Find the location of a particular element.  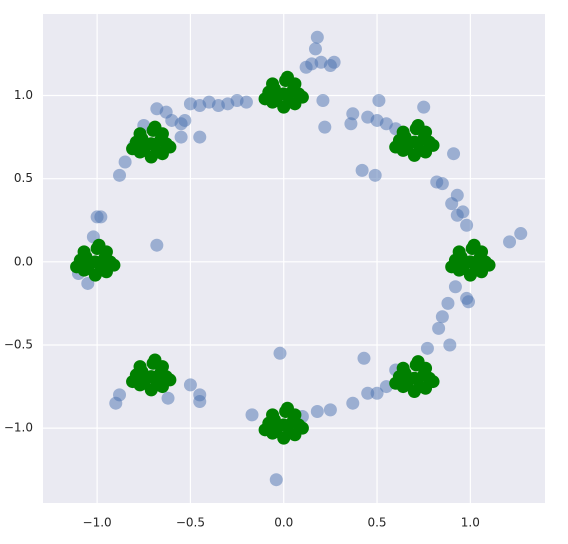

x-tick-label: 0.0 is located at coordinates (283, 523).